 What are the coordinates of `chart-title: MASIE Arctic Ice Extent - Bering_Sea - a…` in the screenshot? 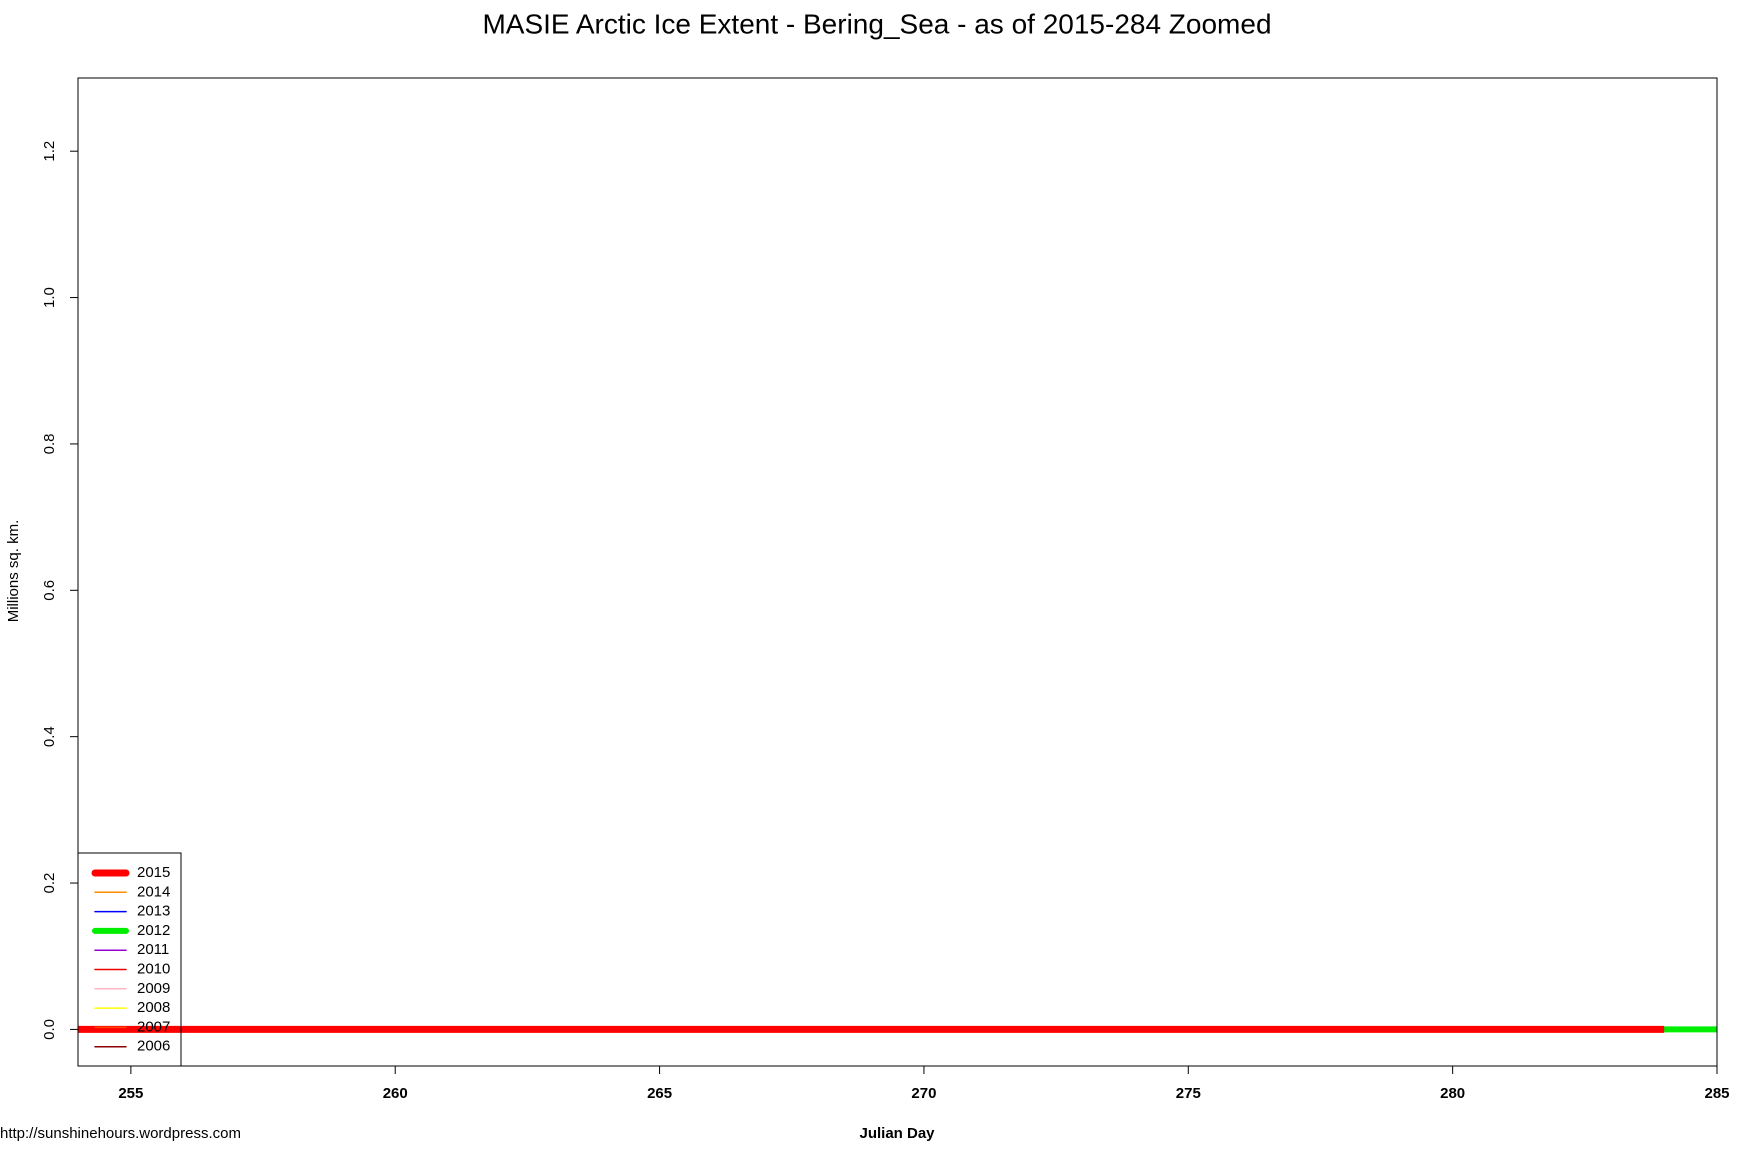 It's located at (876, 23).